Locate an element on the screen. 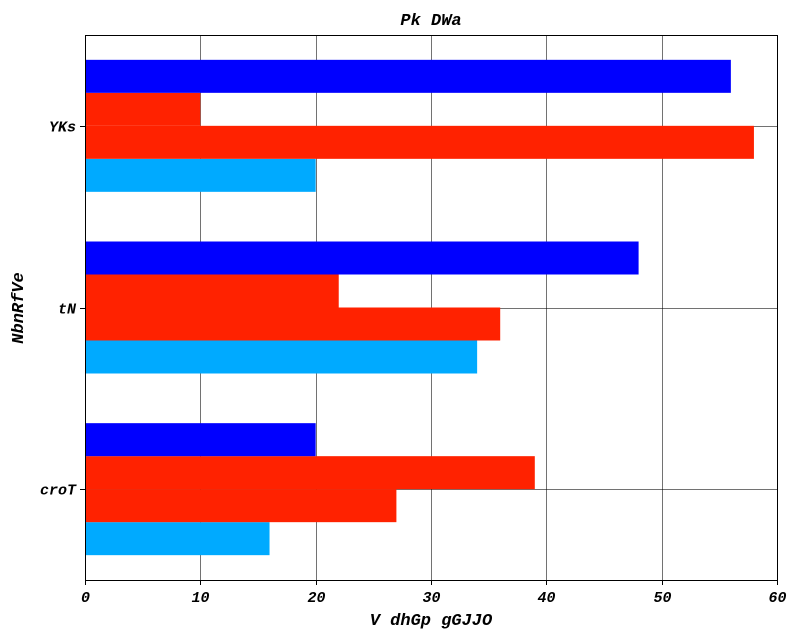 The width and height of the screenshot is (800, 640). x-axis: 0 10 20 30 40 50 60 is located at coordinates (434, 593).